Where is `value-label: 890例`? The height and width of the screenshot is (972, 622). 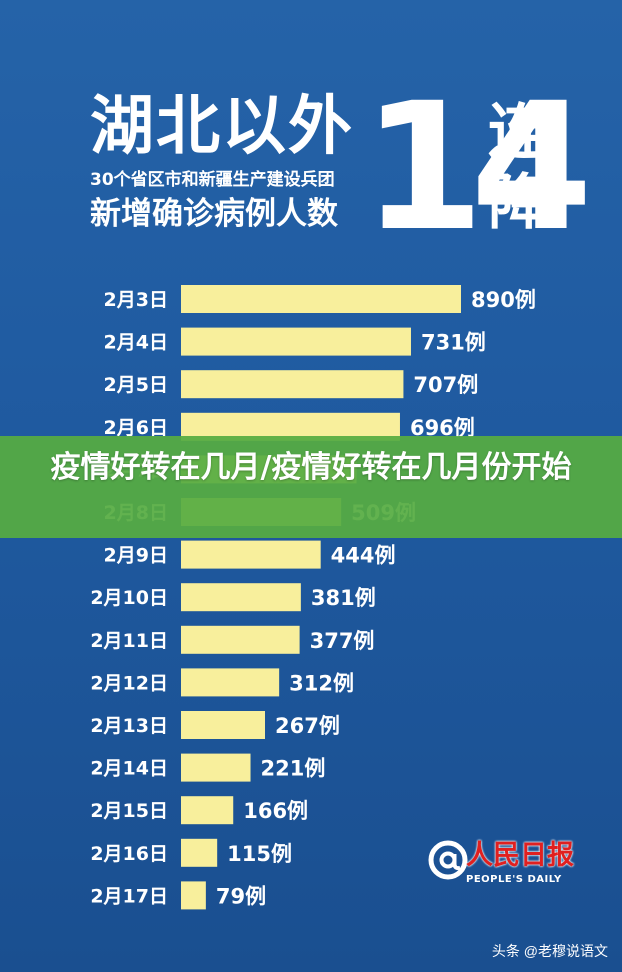
value-label: 890例 is located at coordinates (503, 300).